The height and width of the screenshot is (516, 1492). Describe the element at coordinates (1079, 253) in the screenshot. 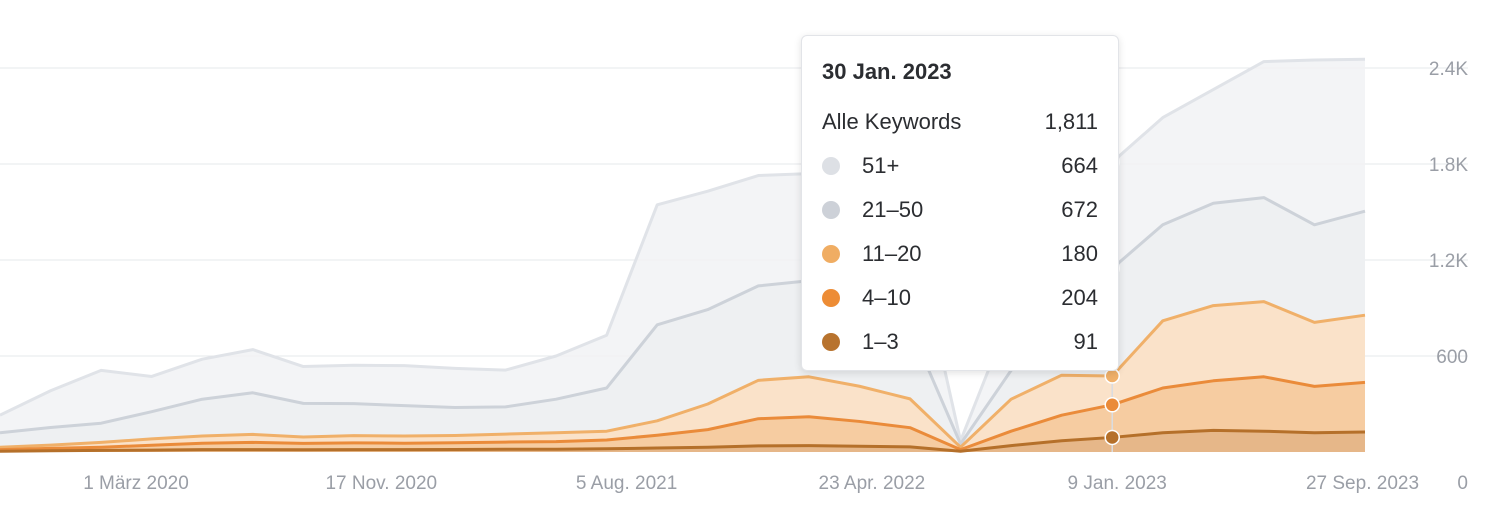

I see `tooltip-row-value: 180` at that location.